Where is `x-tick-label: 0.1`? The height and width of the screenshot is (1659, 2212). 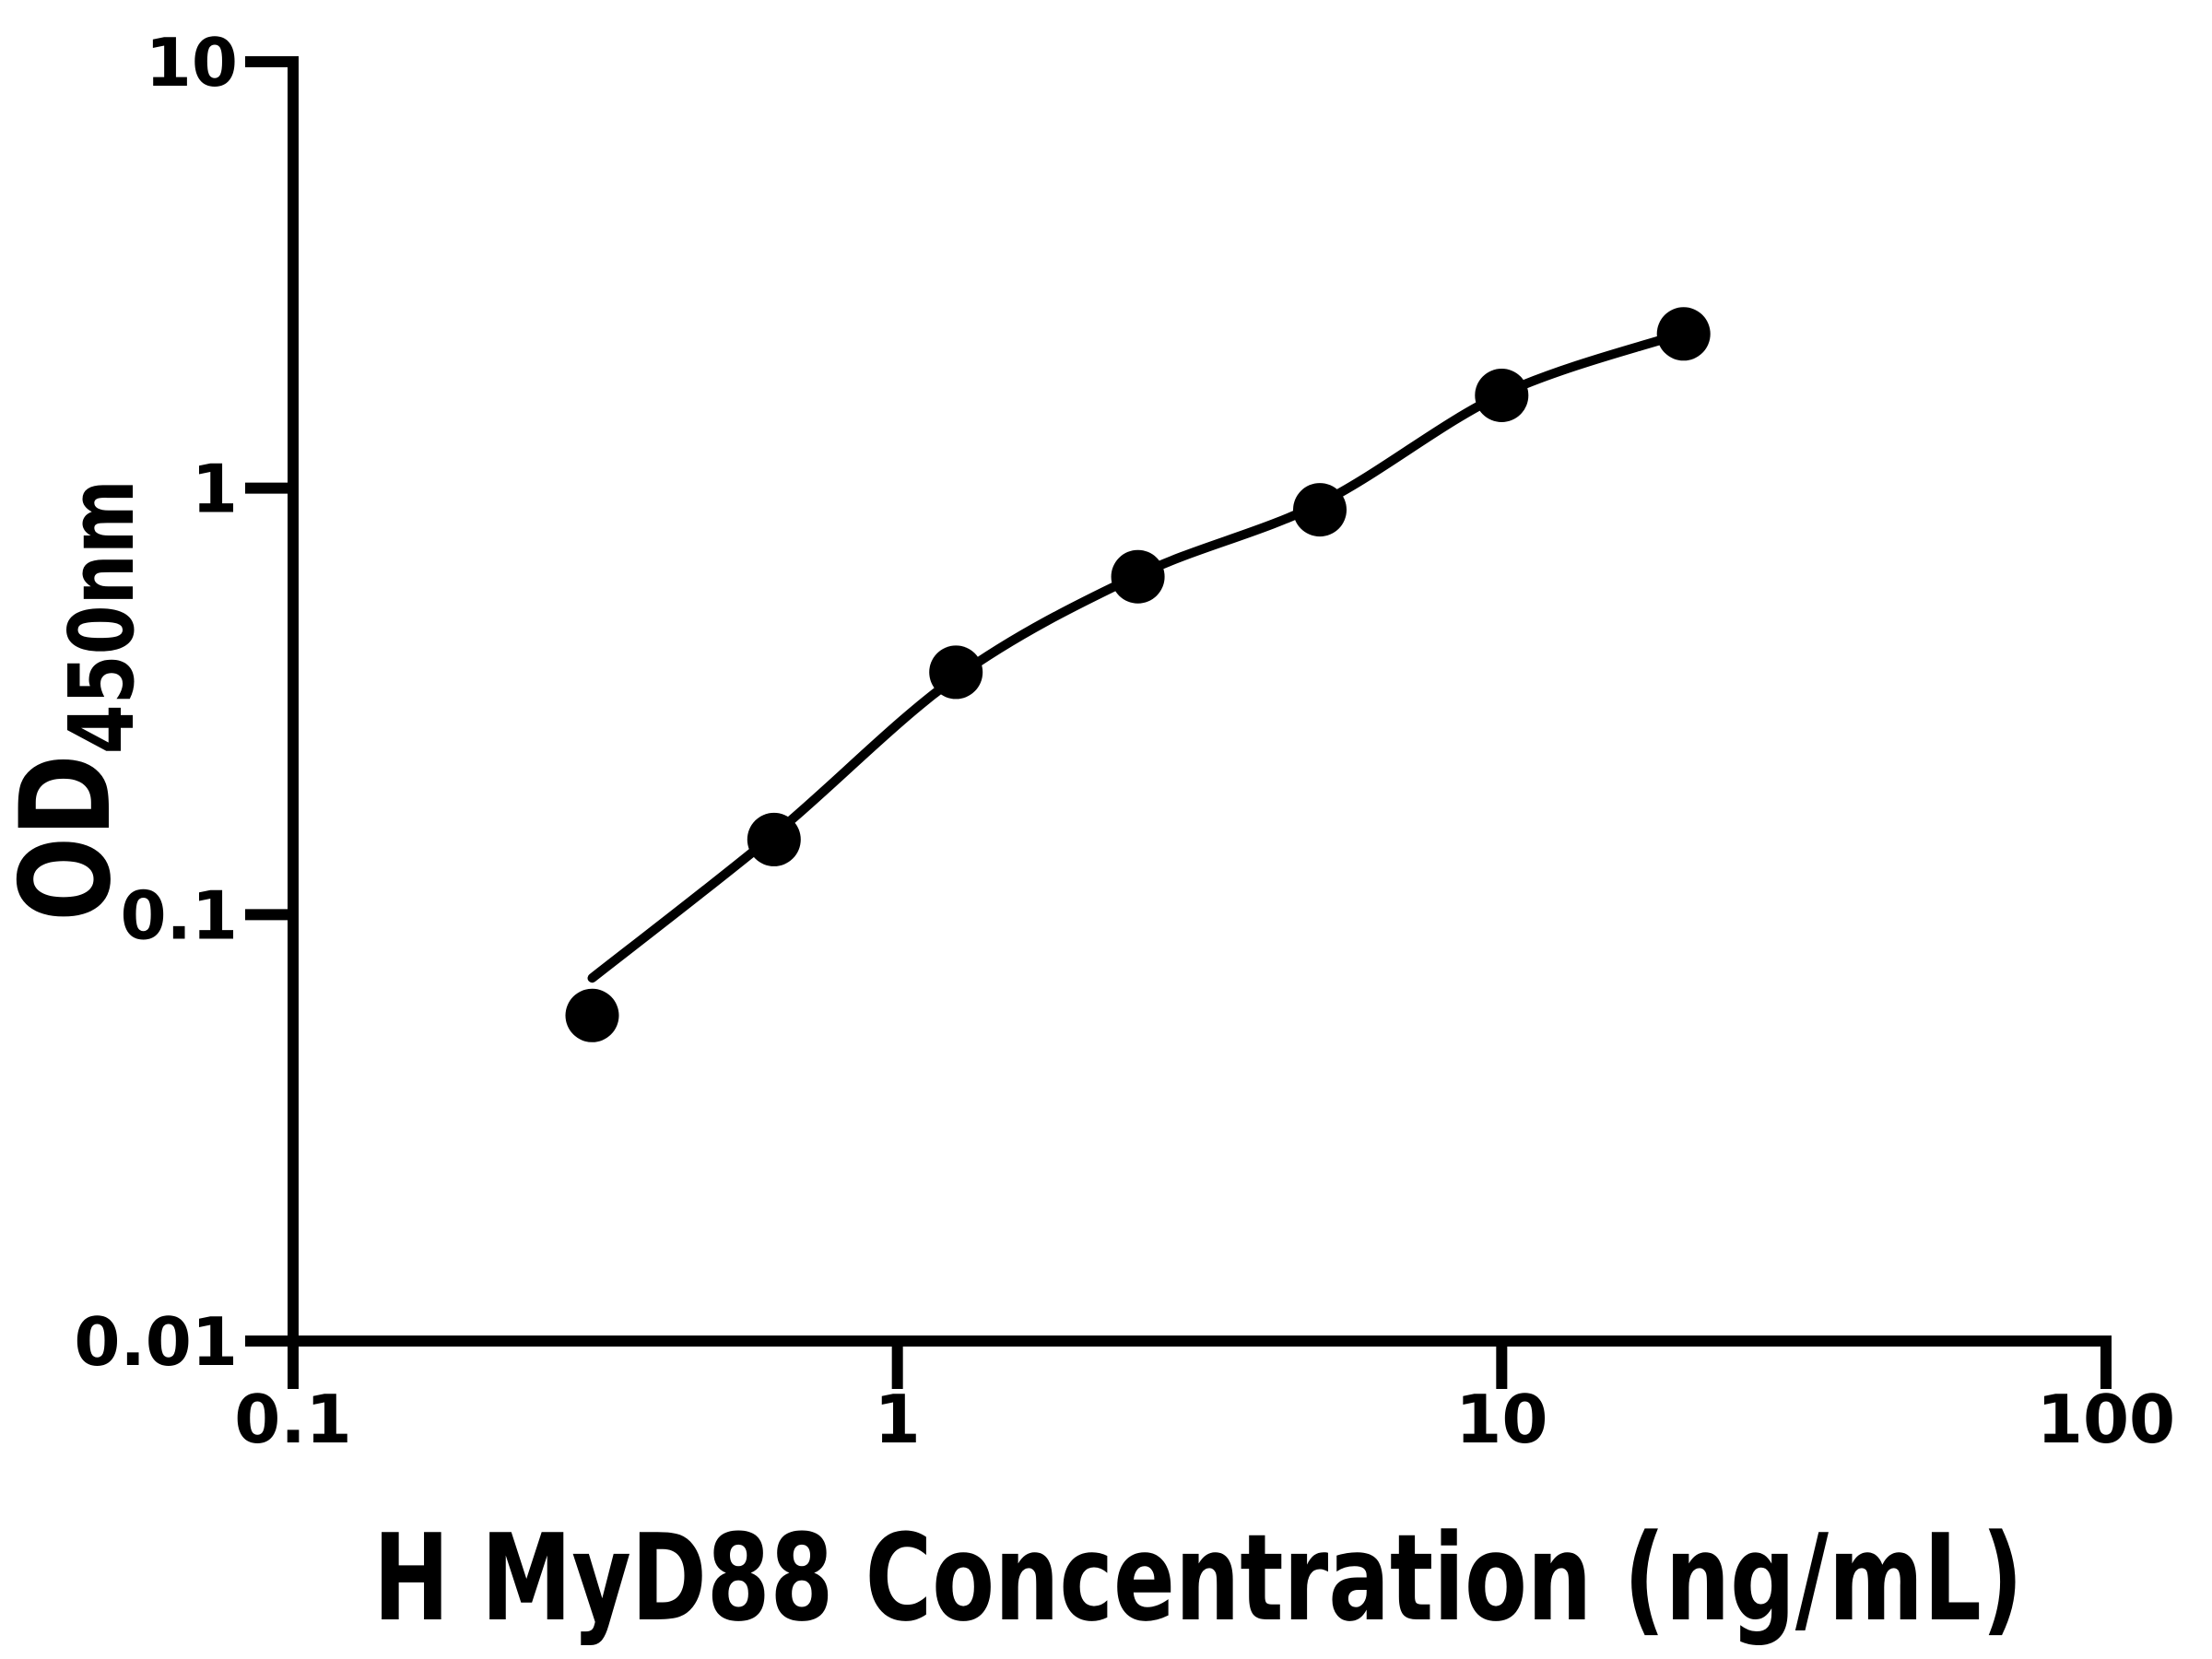
x-tick-label: 0.1 is located at coordinates (293, 1419).